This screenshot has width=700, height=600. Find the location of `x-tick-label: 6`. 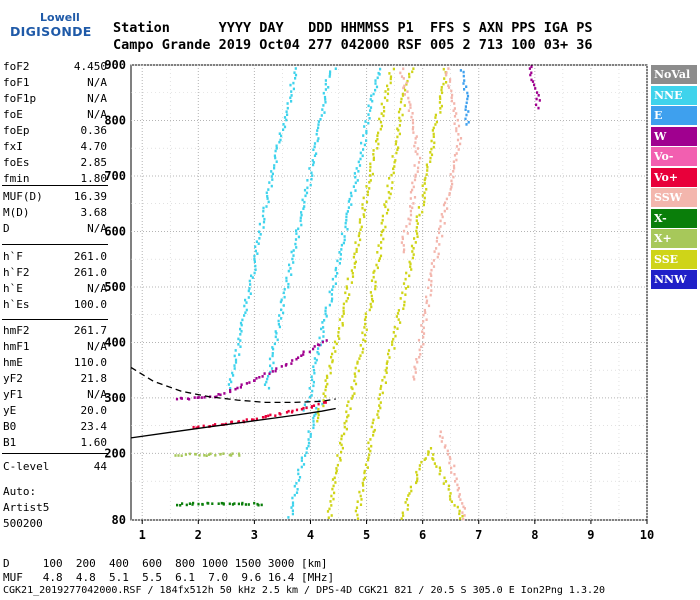

x-tick-label: 6 is located at coordinates (422, 535).